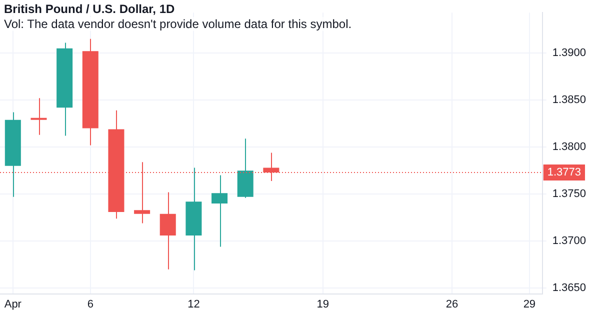 Image resolution: width=600 pixels, height=315 pixels. Describe the element at coordinates (569, 288) in the screenshot. I see `y-tick-label: 1.3650` at that location.